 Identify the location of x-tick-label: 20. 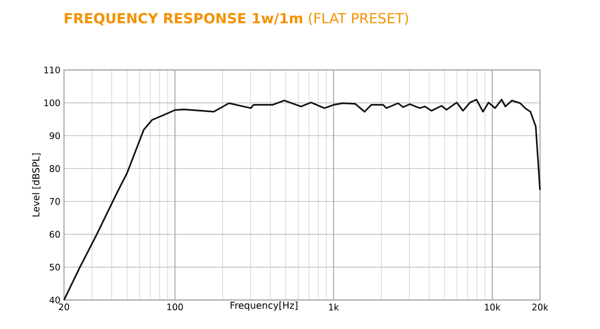
(64, 307).